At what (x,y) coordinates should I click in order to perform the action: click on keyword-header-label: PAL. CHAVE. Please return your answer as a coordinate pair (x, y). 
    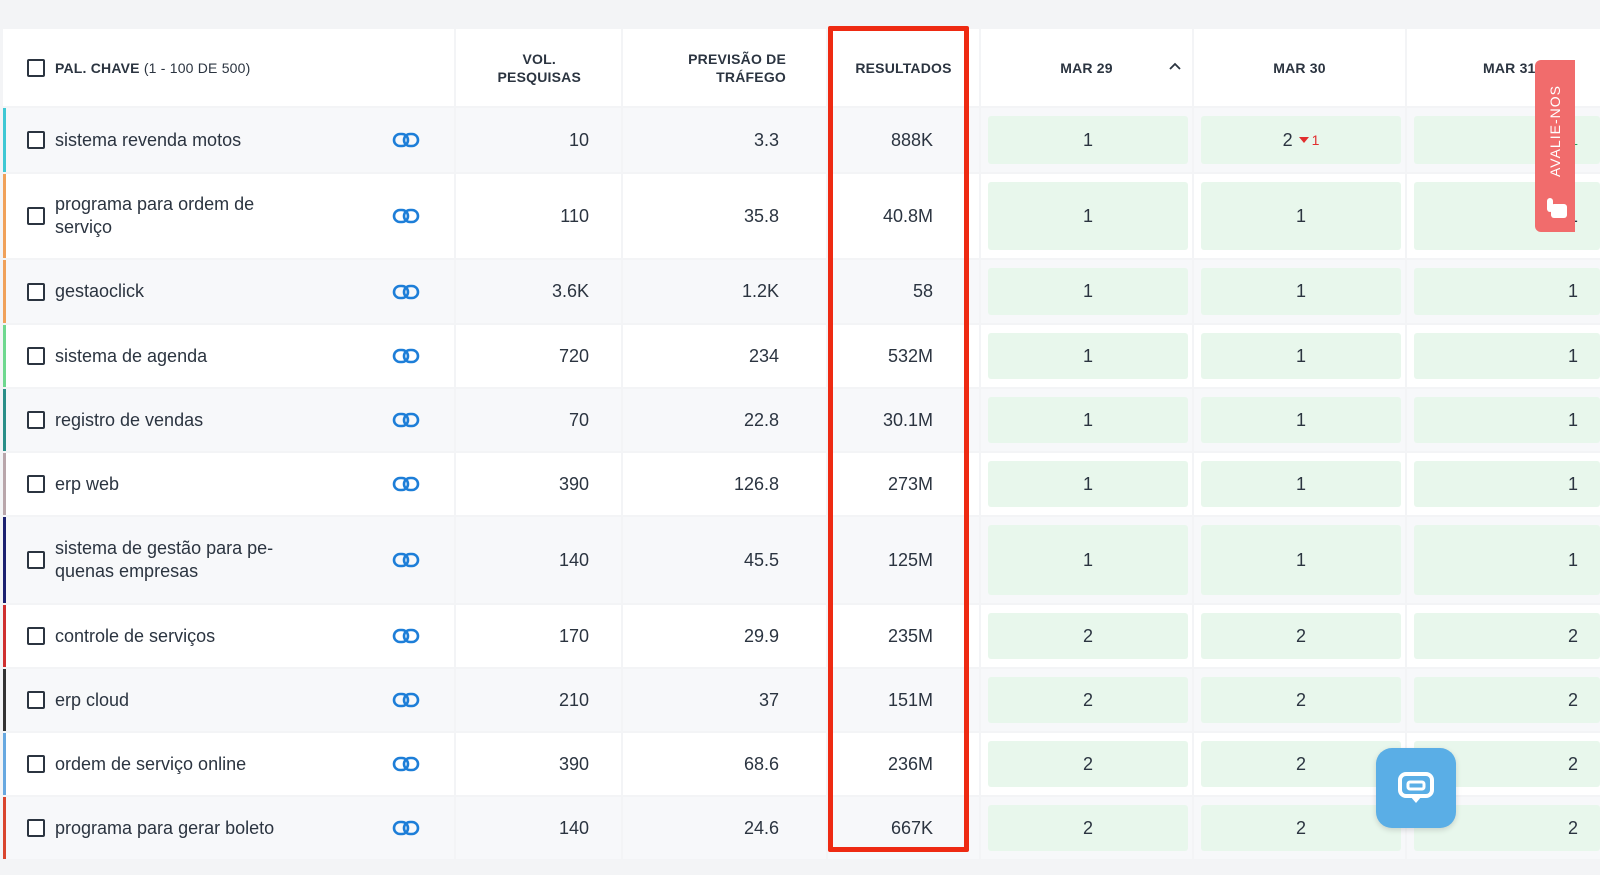
    Looking at the image, I should click on (97, 67).